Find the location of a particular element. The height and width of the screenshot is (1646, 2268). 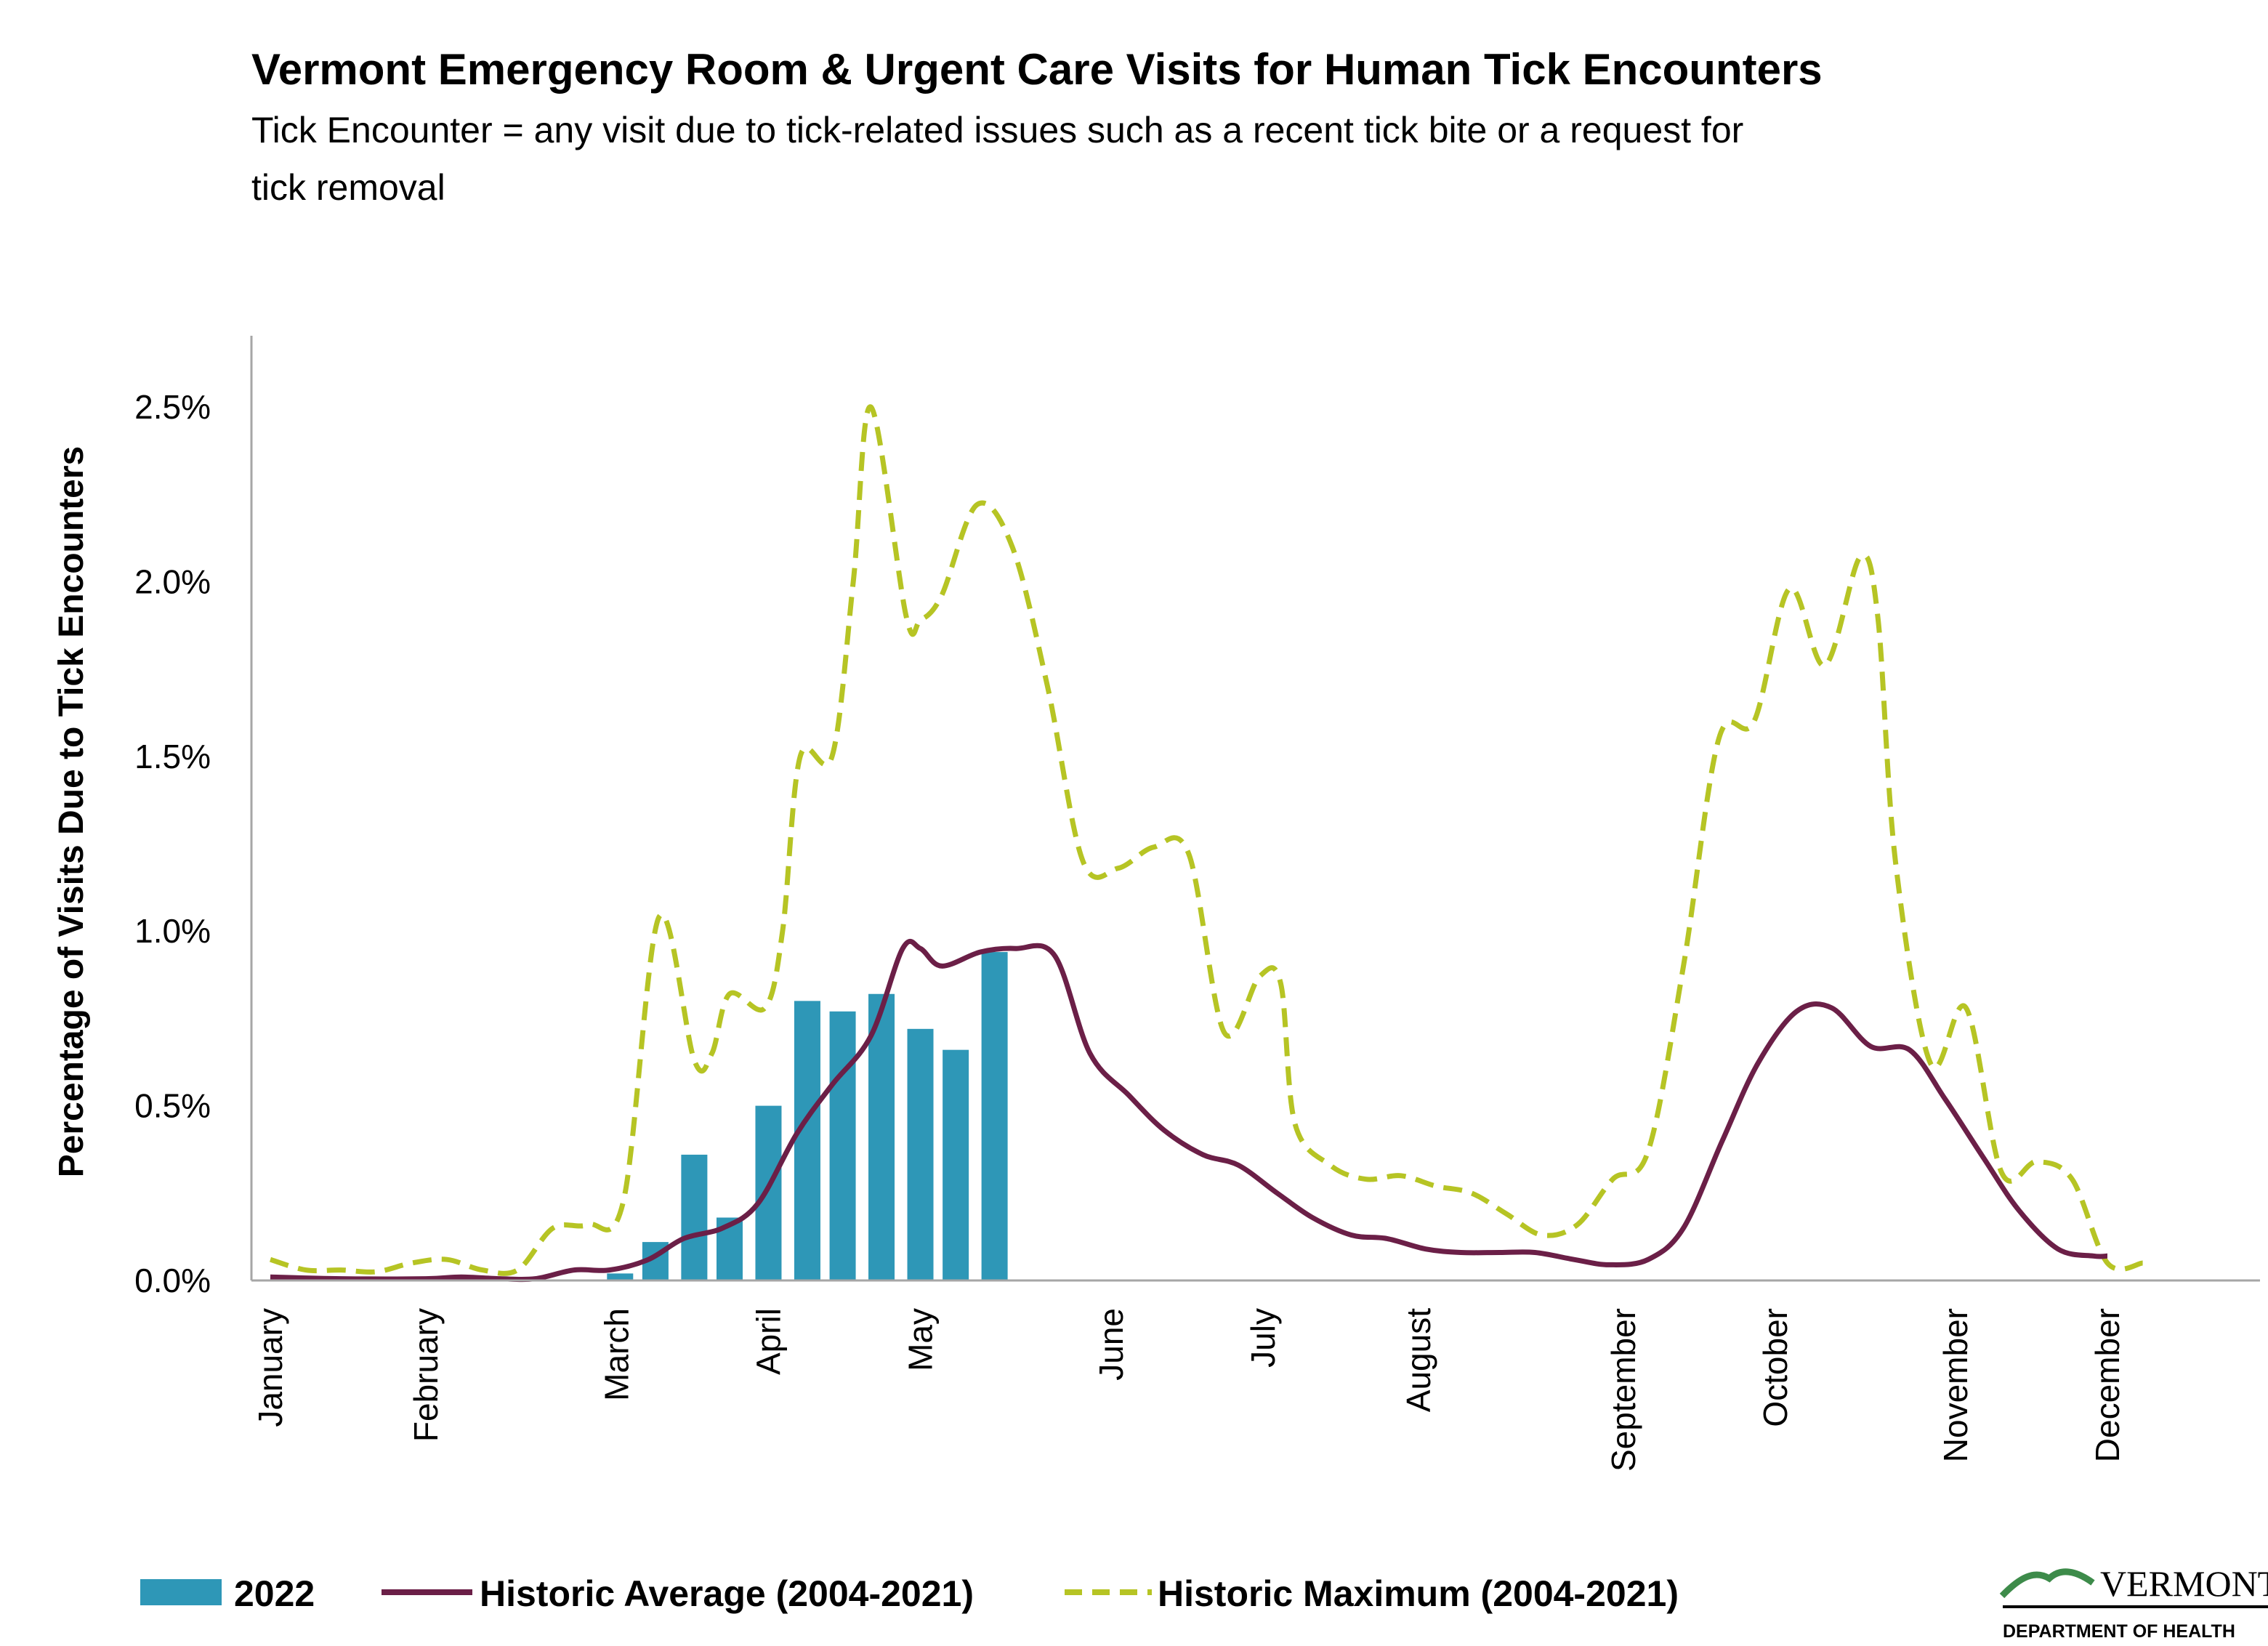

y-tick-label: 0.0% is located at coordinates (172, 1280).